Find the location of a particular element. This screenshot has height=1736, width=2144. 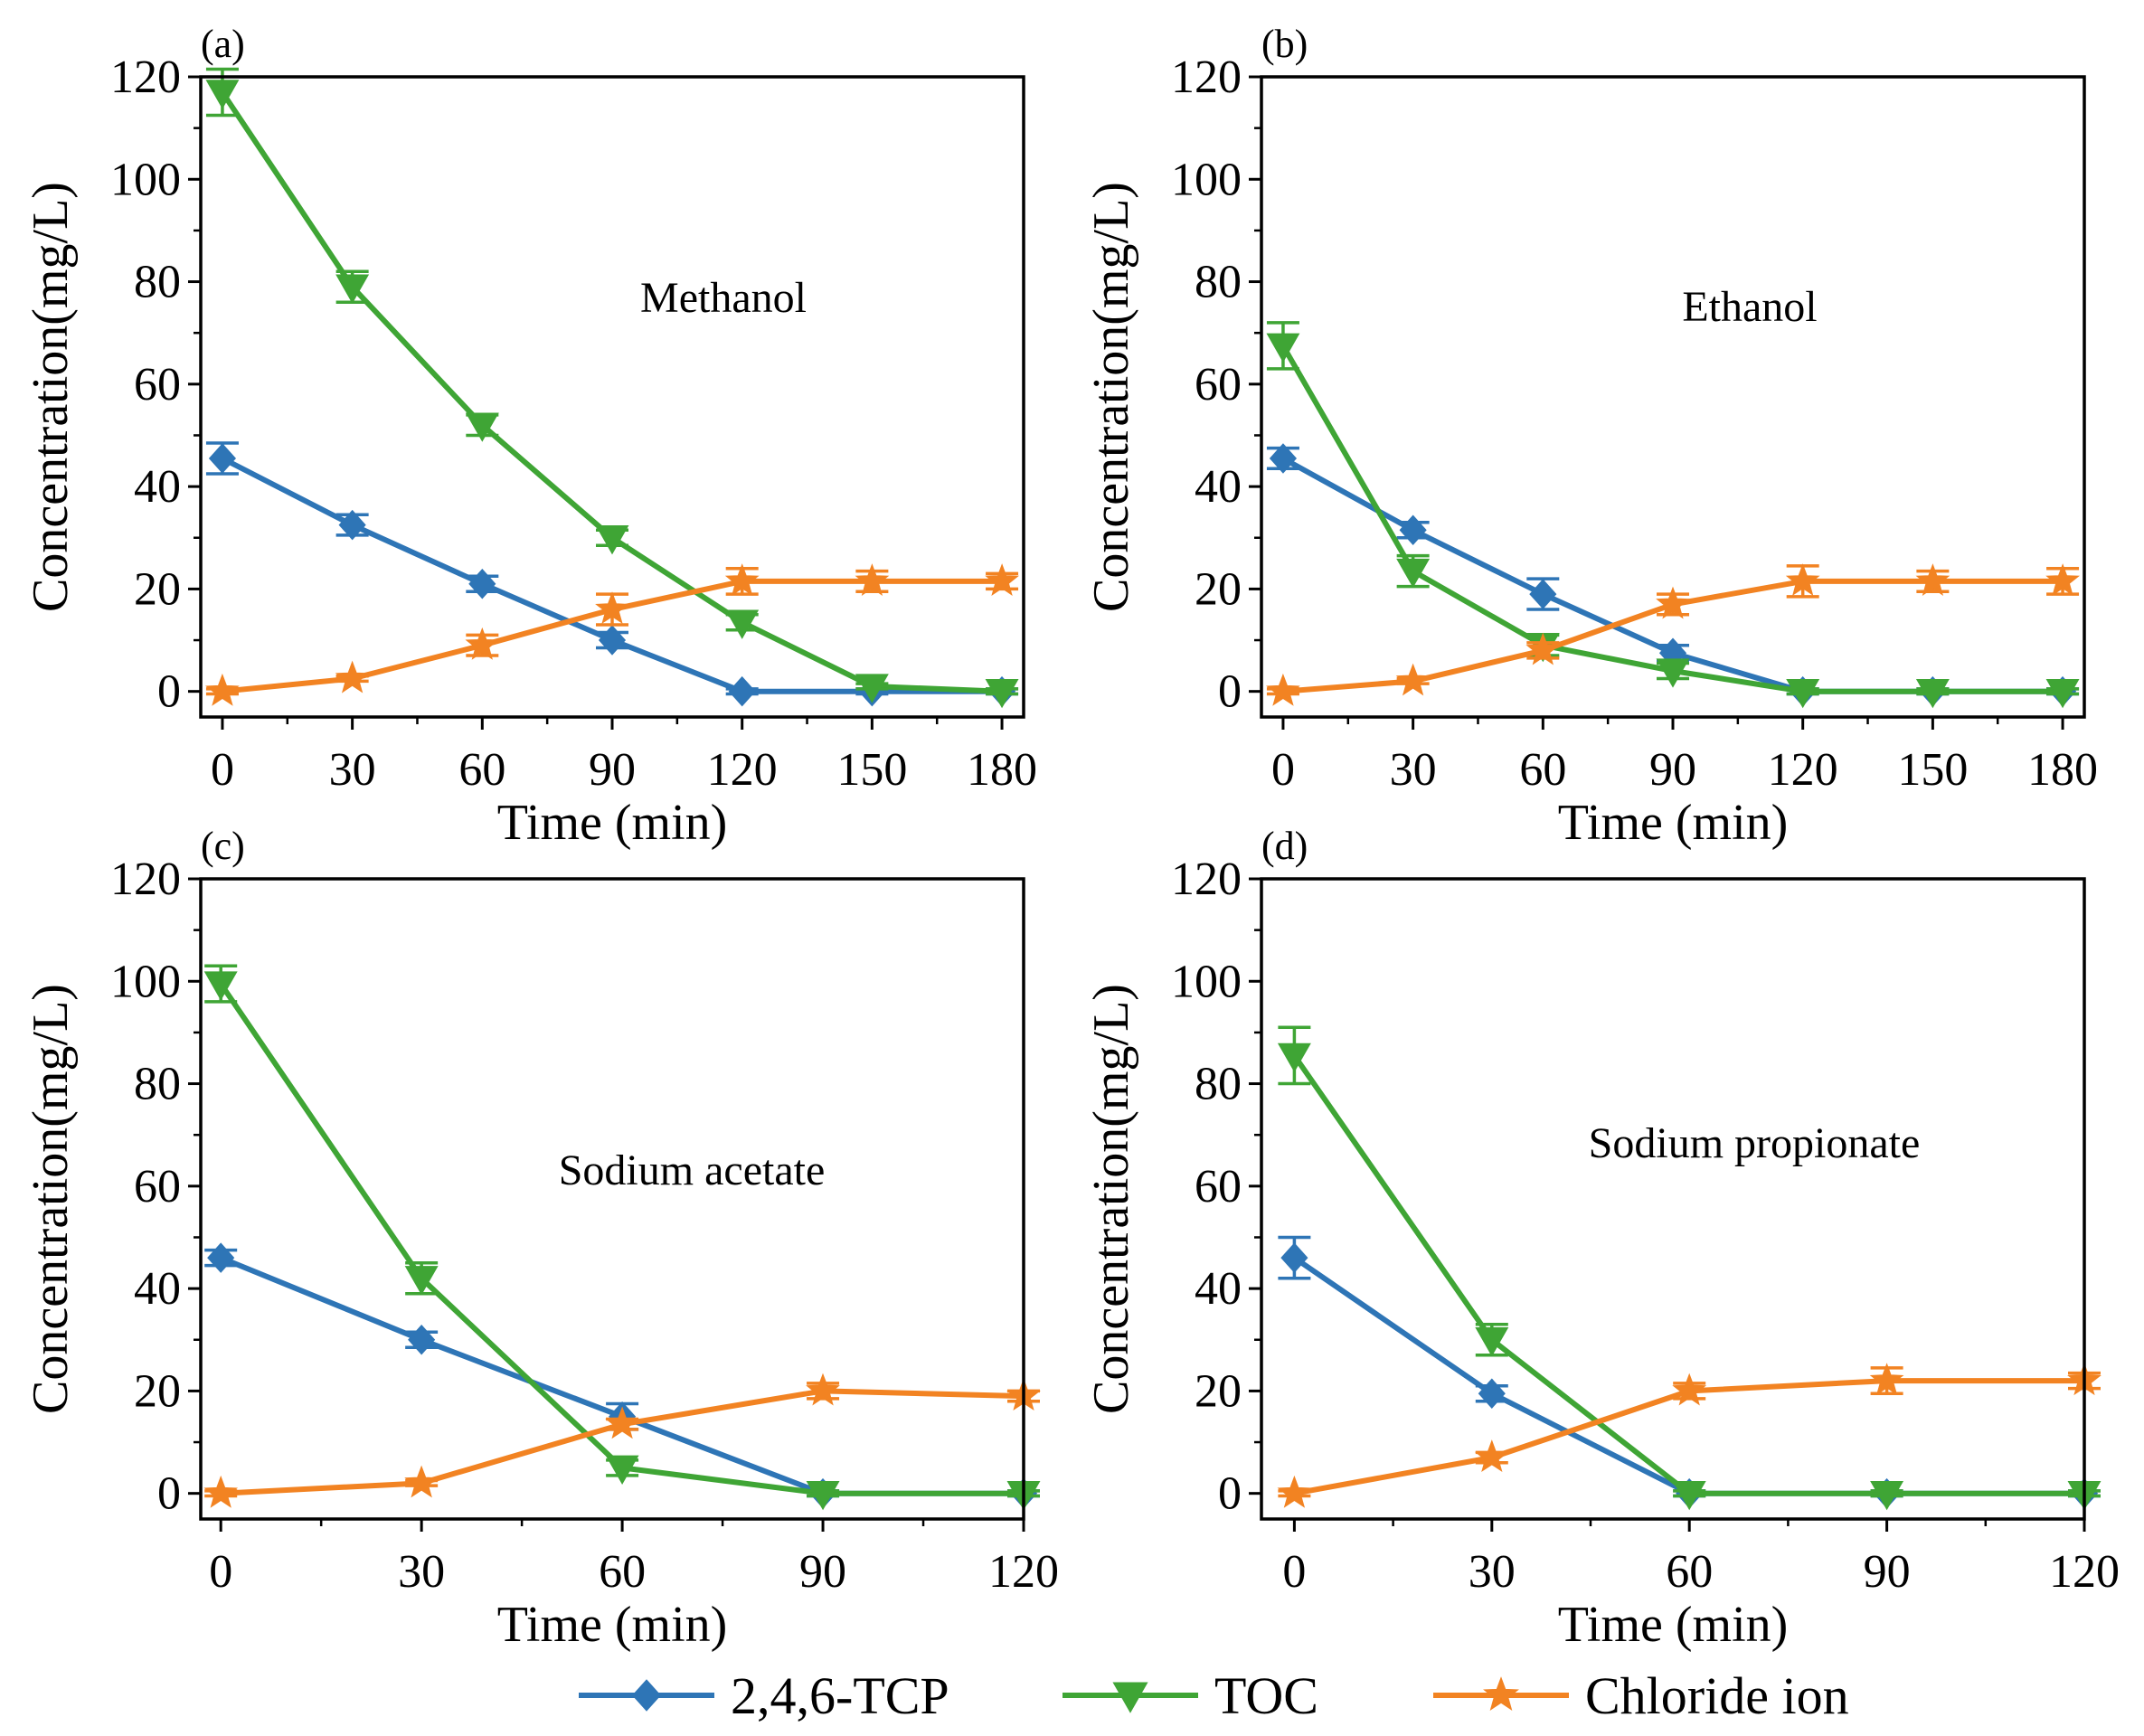

series-chloride is located at coordinates (622, 1441).